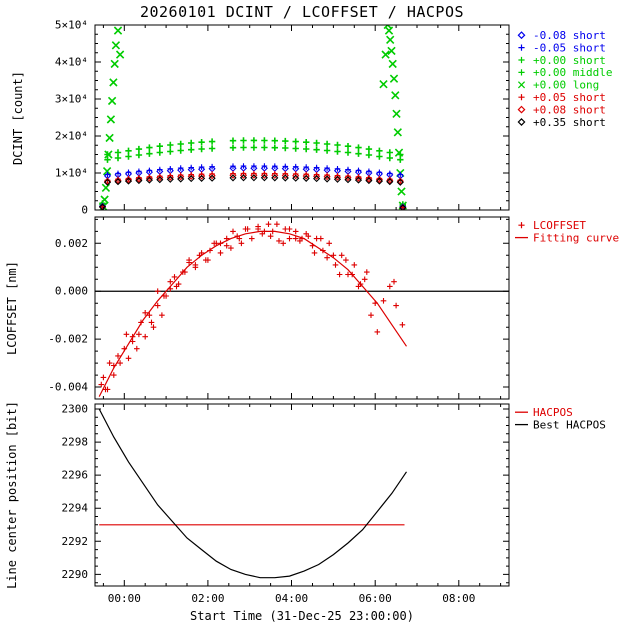  Describe the element at coordinates (569, 109) in the screenshot. I see `legend-label: +0.08 short` at that location.